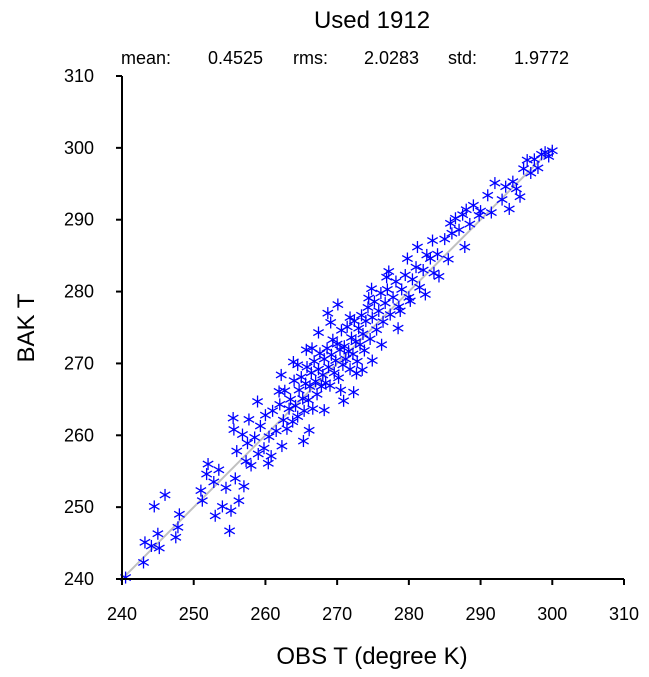  What do you see at coordinates (409, 614) in the screenshot?
I see `x-tick-label: 280` at bounding box center [409, 614].